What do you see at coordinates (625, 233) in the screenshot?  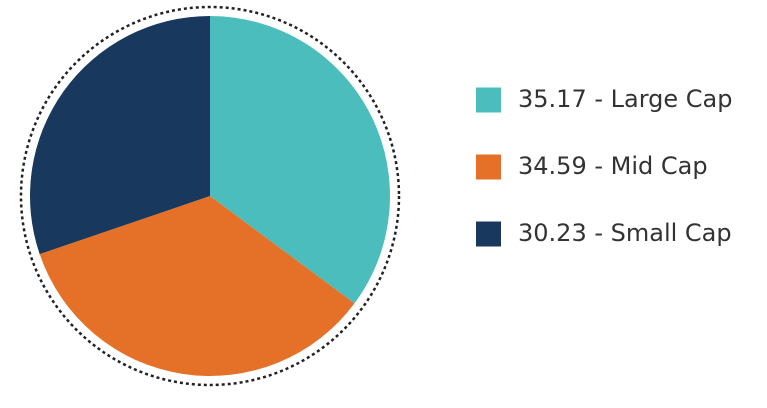 I see `legend-label: 30.23 - Small Cap` at bounding box center [625, 233].